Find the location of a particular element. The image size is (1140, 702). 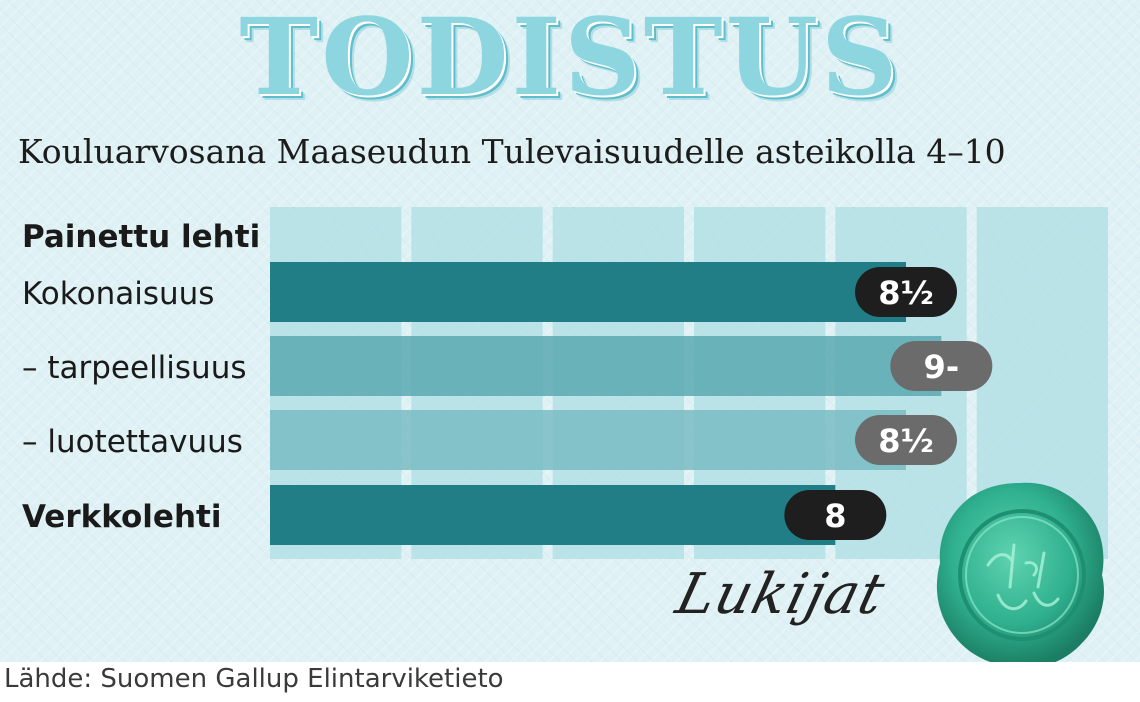

wax-seal-icon is located at coordinates (1020, 572).